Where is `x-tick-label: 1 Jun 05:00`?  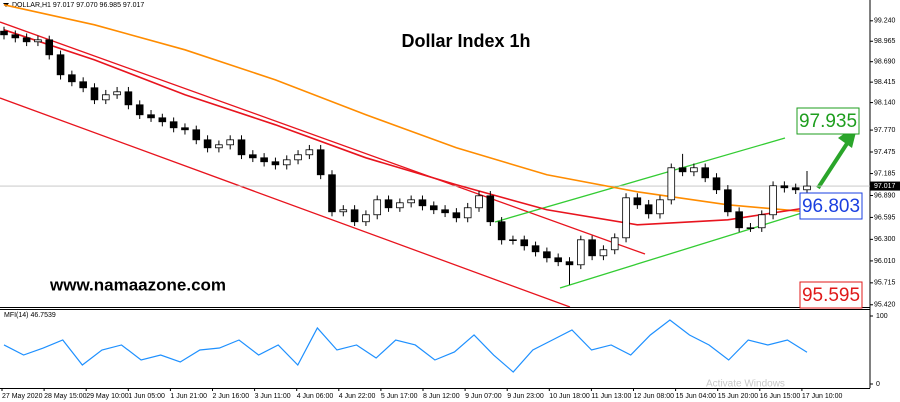
x-tick-label: 1 Jun 05:00 is located at coordinates (146, 396).